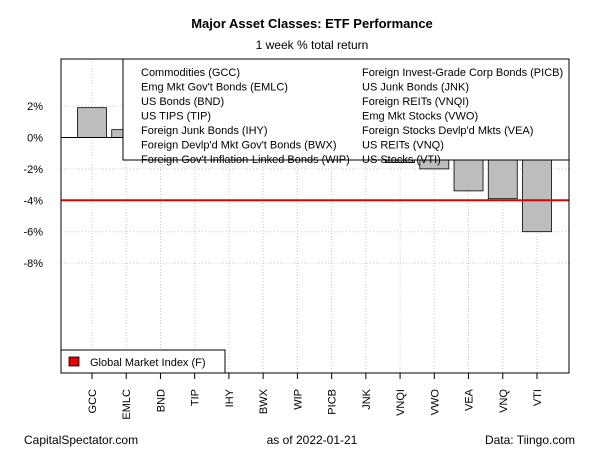  What do you see at coordinates (33, 185) in the screenshot?
I see `y-axis: 2% 0% -2% -4% -6% -8%` at bounding box center [33, 185].